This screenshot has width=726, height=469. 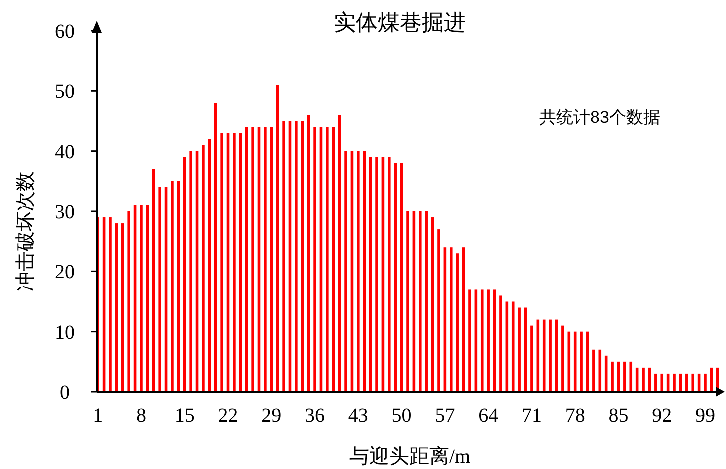 I want to click on chart-title: 实体煤巷掘进, so click(x=400, y=22).